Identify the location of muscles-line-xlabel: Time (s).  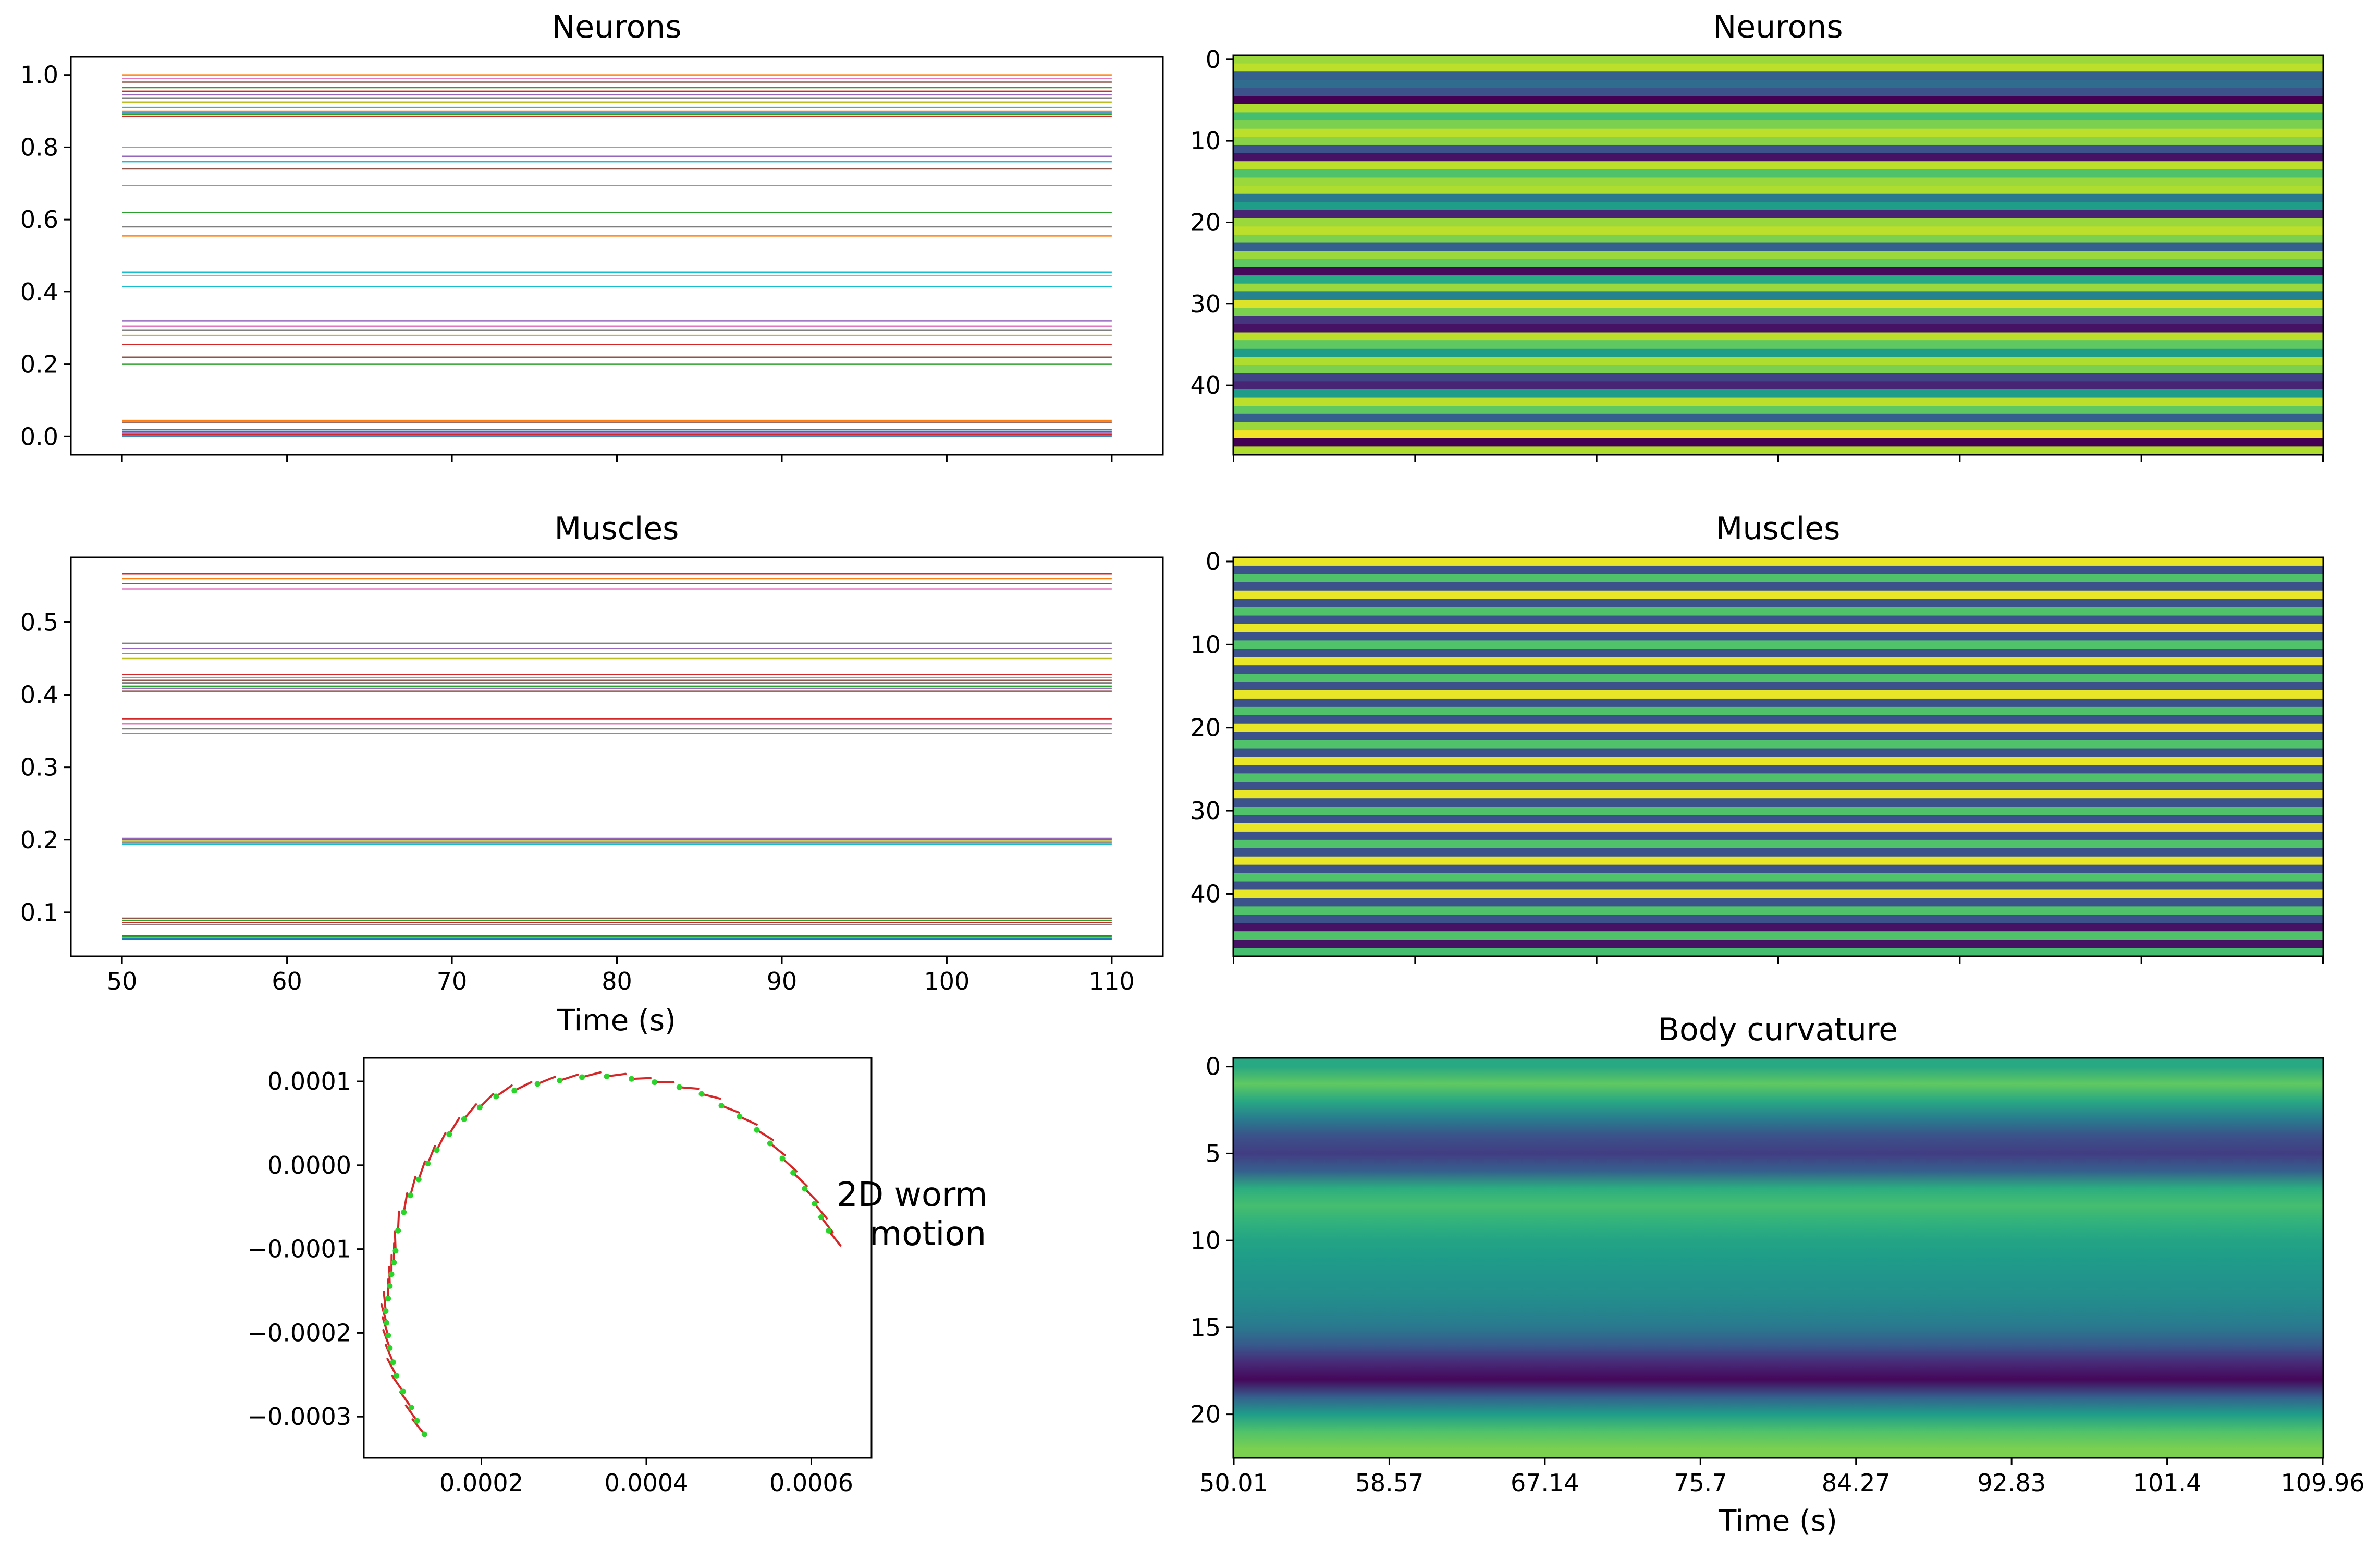
(616, 1021).